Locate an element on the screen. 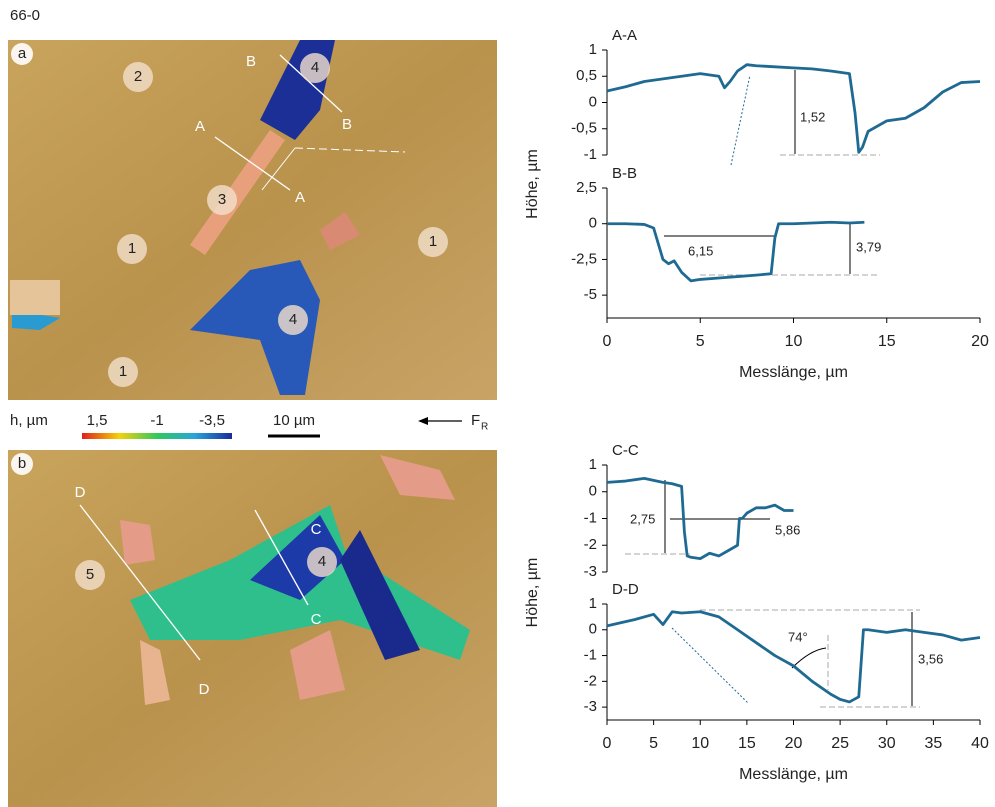  figure-id: 66-0 is located at coordinates (25, 15).